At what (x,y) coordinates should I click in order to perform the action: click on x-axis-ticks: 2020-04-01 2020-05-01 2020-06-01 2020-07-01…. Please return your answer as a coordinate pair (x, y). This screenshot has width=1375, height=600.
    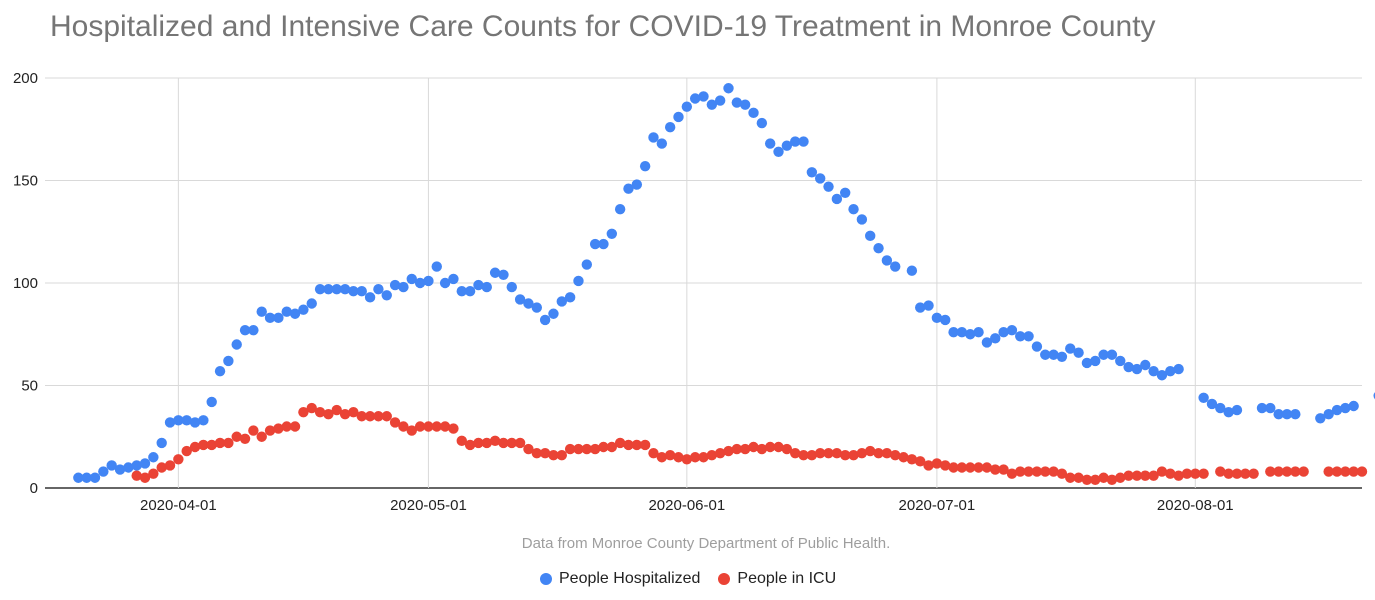
    Looking at the image, I should click on (687, 505).